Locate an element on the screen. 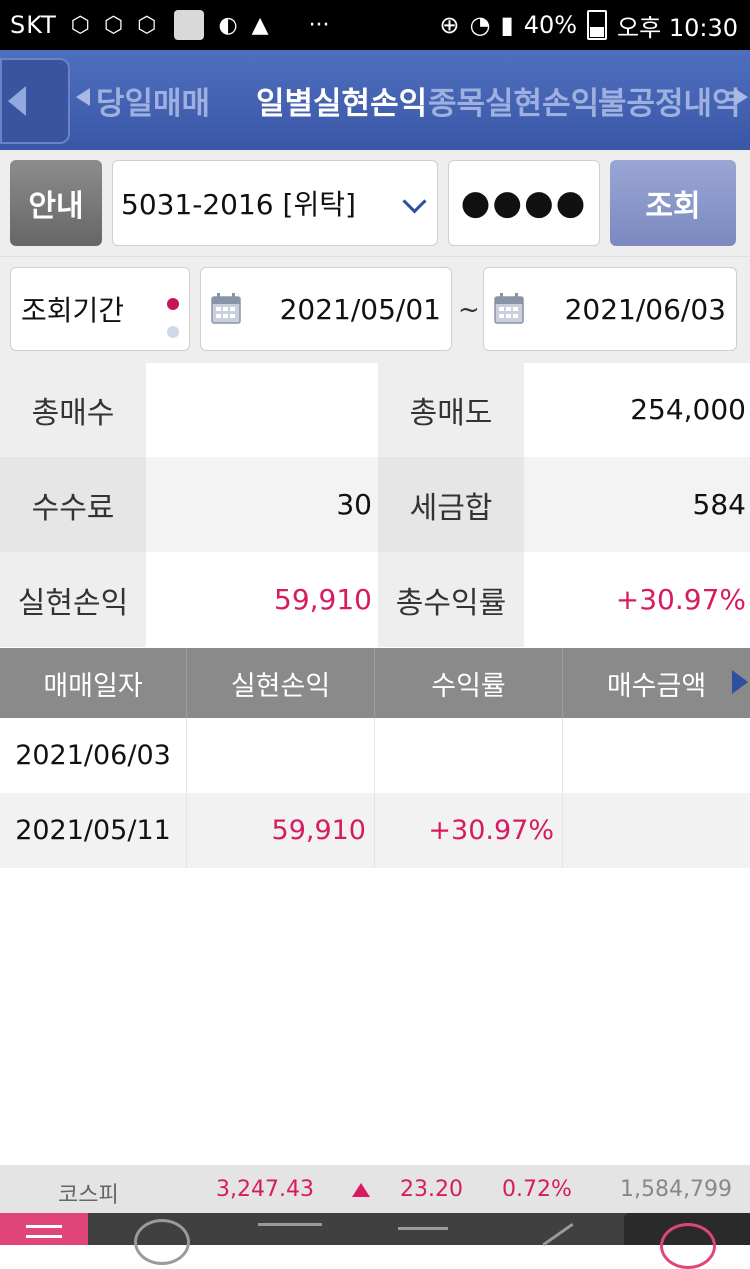 This screenshot has width=750, height=1269. order-nav-button is located at coordinates (687, 1241).